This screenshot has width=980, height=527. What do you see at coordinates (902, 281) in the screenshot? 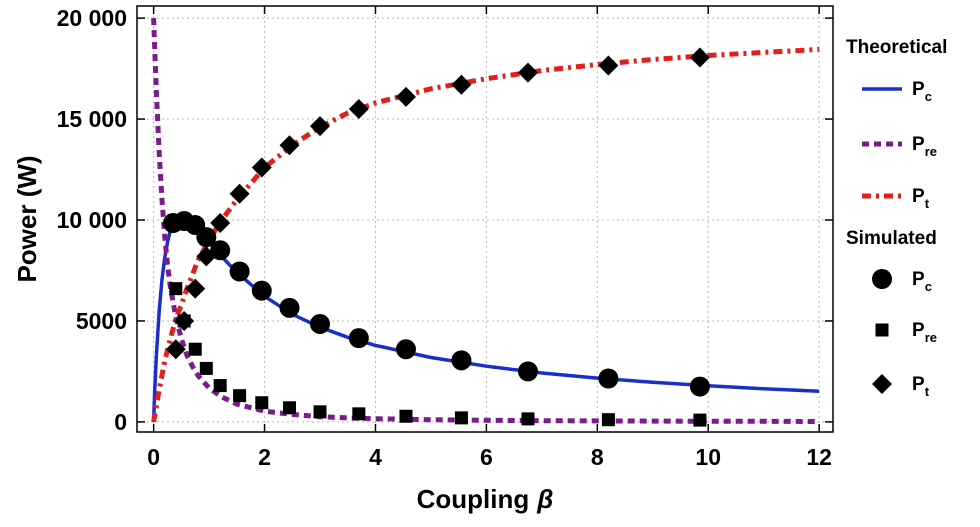
I see `legend-entry-sim_pc: Pc` at bounding box center [902, 281].